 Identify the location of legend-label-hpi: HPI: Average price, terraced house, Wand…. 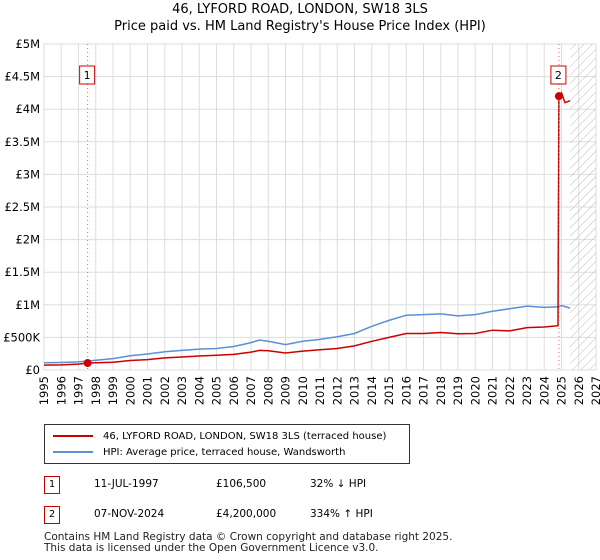
(224, 452).